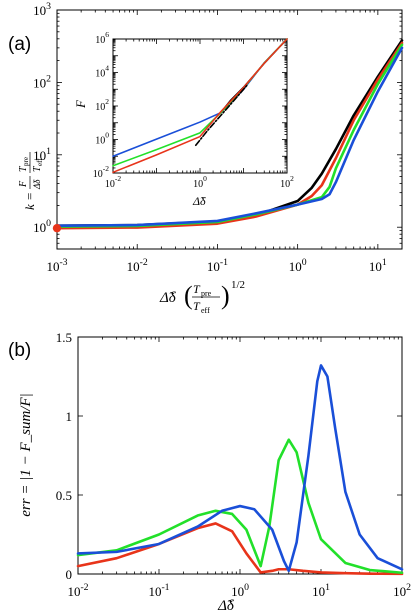 The width and height of the screenshot is (415, 612). I want to click on panel-b-xlabel: Δ̃δ, so click(226, 605).